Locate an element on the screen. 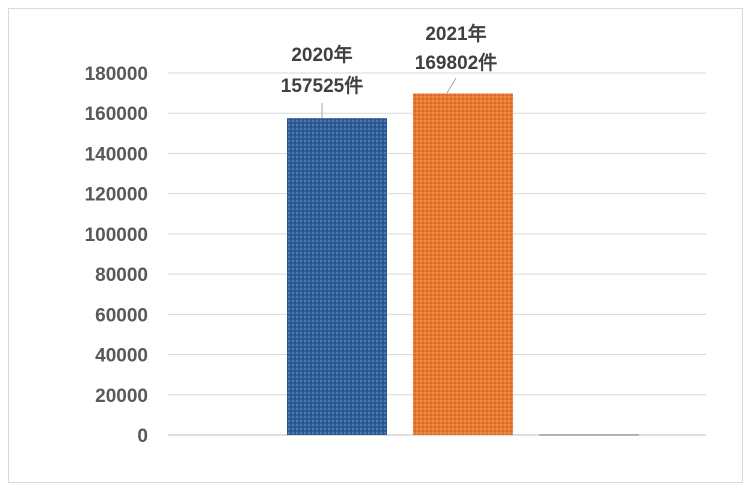 The image size is (753, 491). data-label-leader is located at coordinates (451, 85).